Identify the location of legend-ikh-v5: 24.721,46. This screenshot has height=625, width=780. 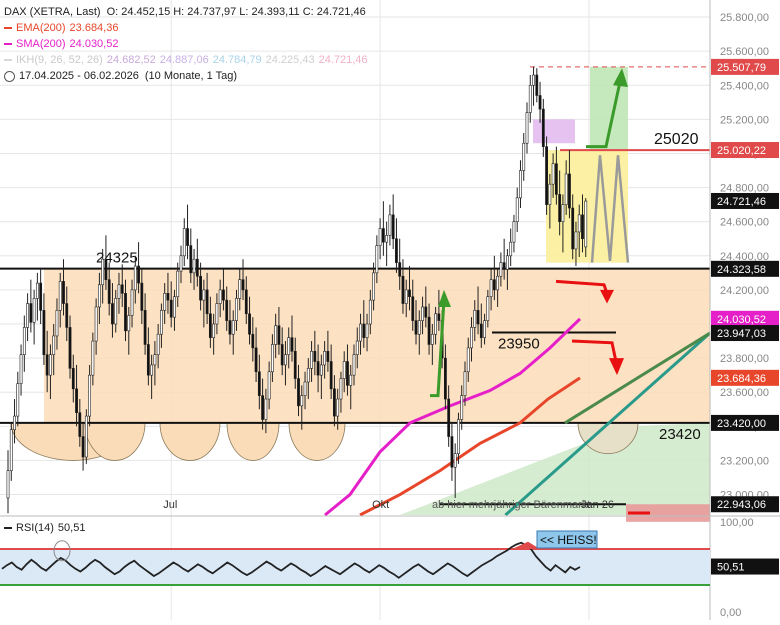
(343, 60).